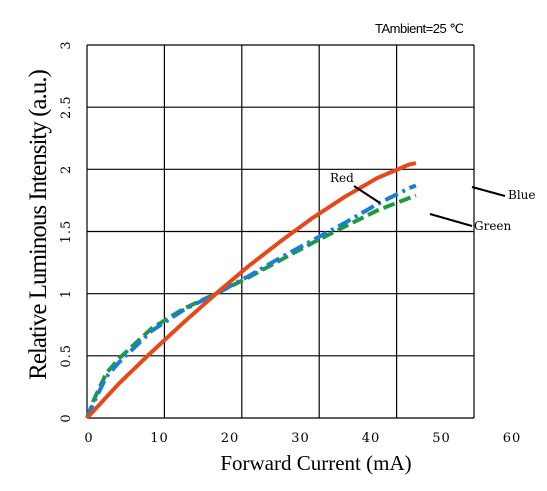 This screenshot has height=491, width=547. I want to click on y-tick-label: 2.5, so click(66, 107).